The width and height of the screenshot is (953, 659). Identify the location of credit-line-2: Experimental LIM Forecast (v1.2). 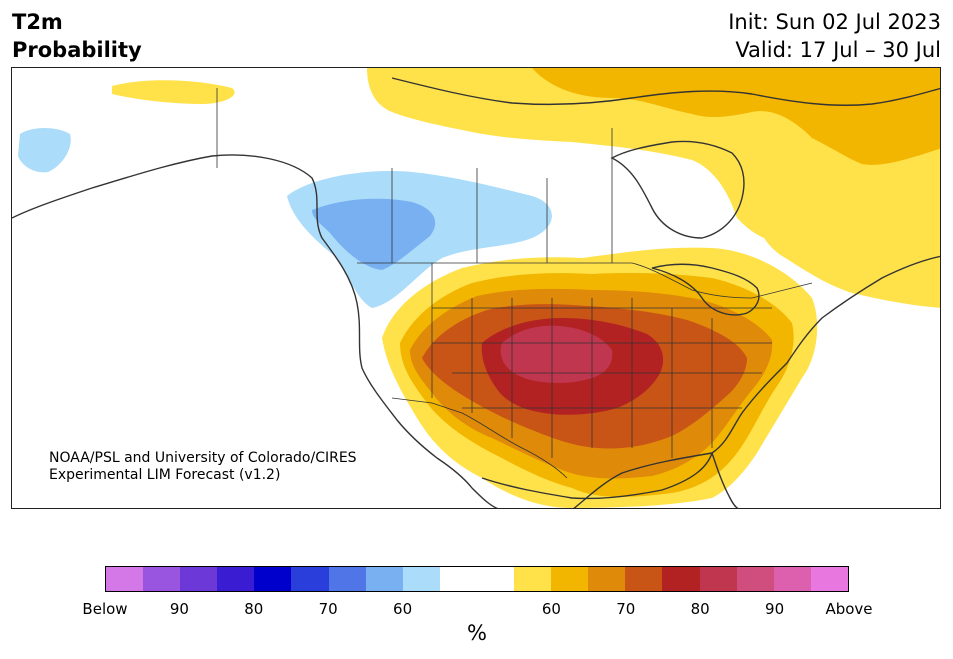
(165, 475).